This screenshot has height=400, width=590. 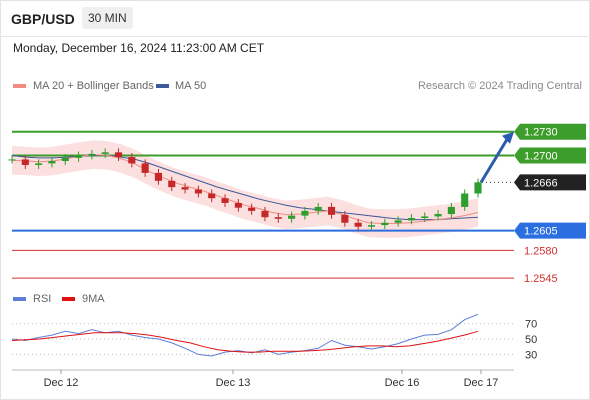 What do you see at coordinates (541, 279) in the screenshot?
I see `support-label-5: 1.2545` at bounding box center [541, 279].